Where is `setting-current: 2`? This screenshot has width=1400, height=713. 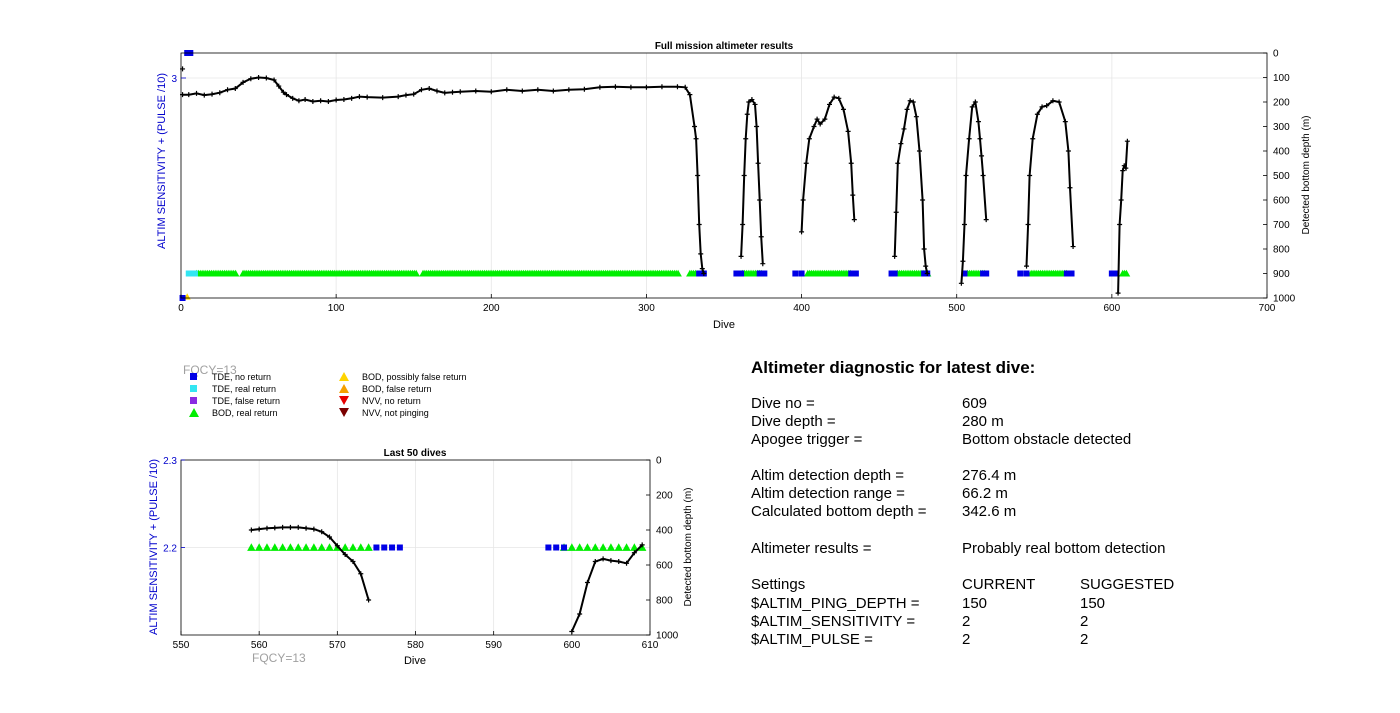 setting-current: 2 is located at coordinates (966, 621).